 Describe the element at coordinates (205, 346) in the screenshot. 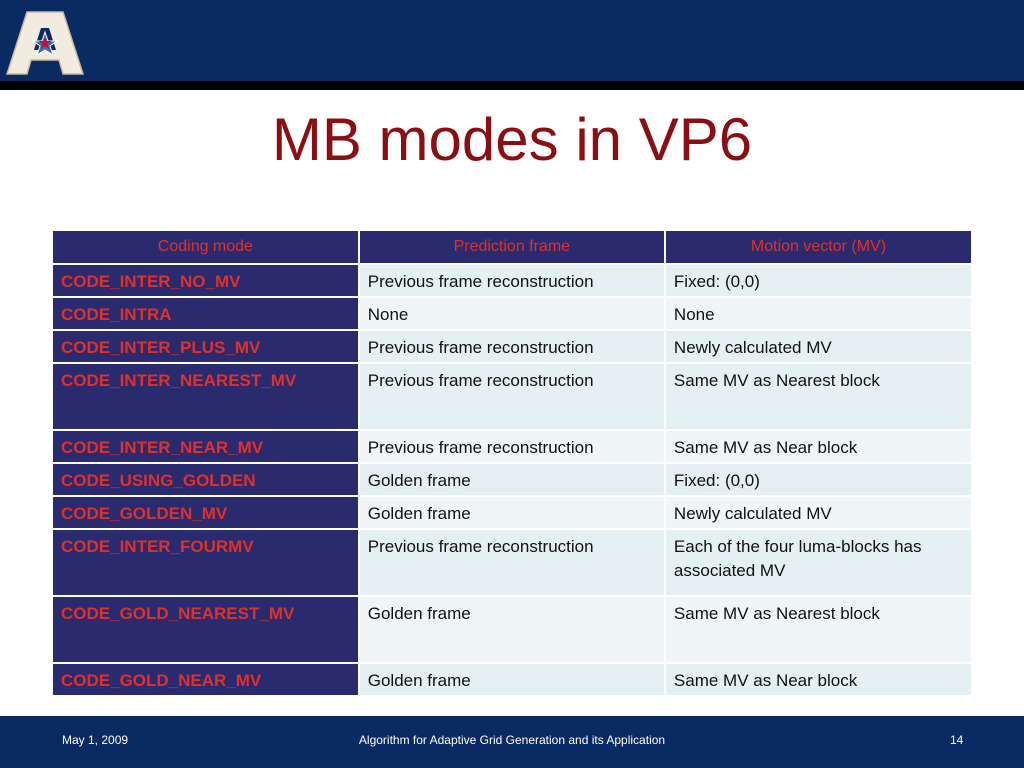

I see `coding-mode-cell: CODE_INTER_PLUS_MV` at that location.